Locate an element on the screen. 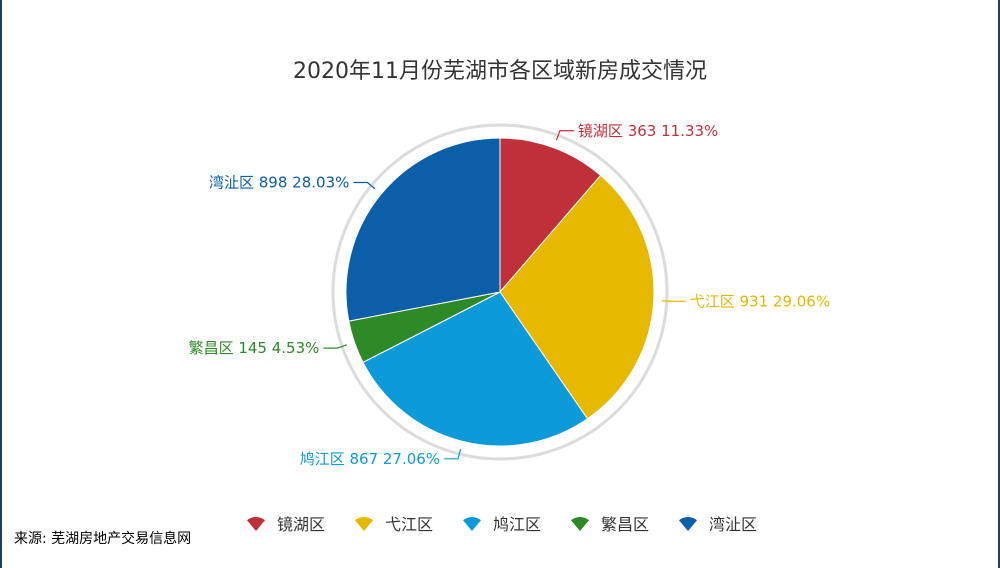  legend-label-4: 繁昌区 is located at coordinates (625, 524).